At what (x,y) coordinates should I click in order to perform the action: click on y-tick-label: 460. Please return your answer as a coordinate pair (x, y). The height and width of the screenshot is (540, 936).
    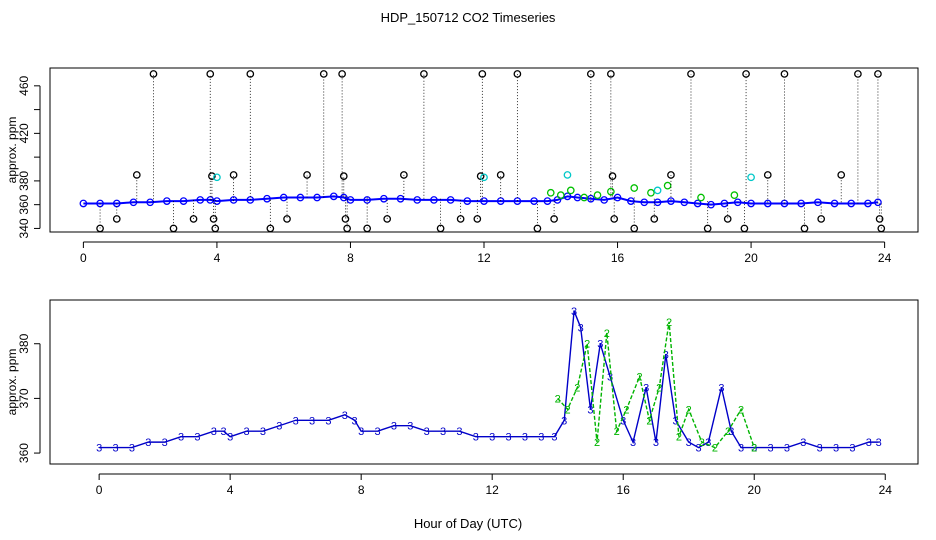
    Looking at the image, I should click on (24, 85).